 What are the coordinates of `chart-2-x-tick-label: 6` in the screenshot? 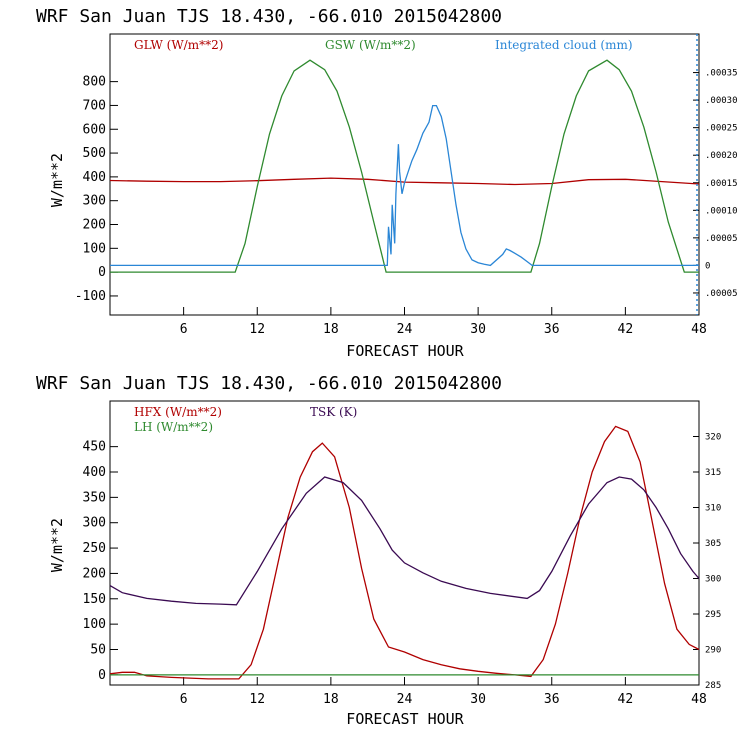 It's located at (184, 699).